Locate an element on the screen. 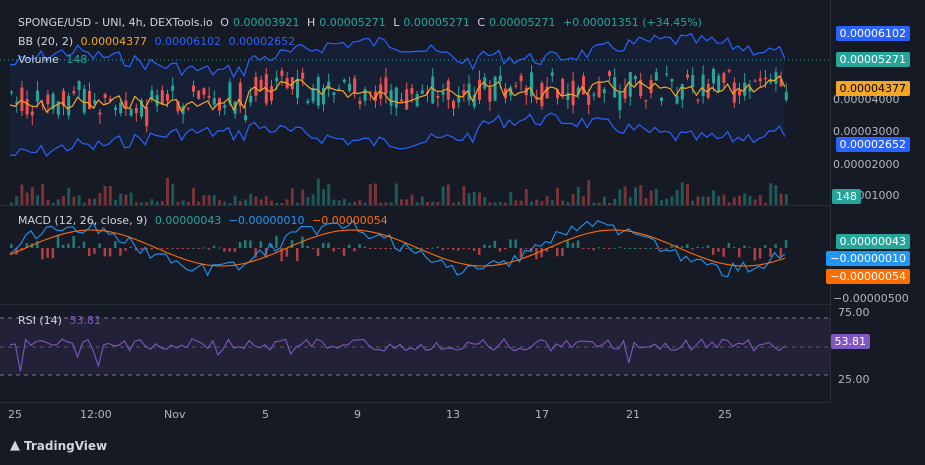 This screenshot has width=925, height=465. price-tick: 0.00002000 is located at coordinates (866, 164).